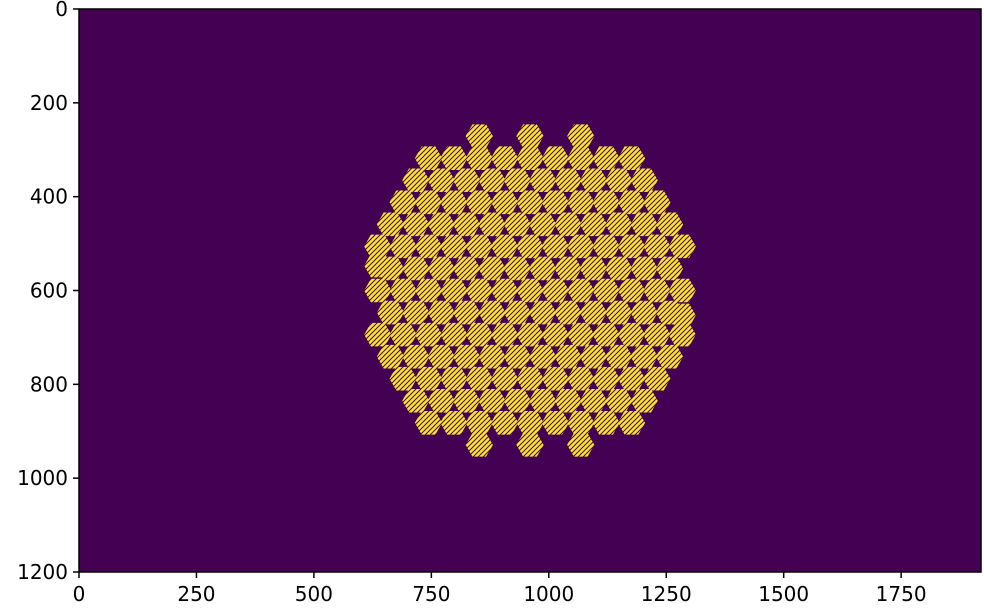 The image size is (984, 609). I want to click on x-tick-label: 1500, so click(783, 594).